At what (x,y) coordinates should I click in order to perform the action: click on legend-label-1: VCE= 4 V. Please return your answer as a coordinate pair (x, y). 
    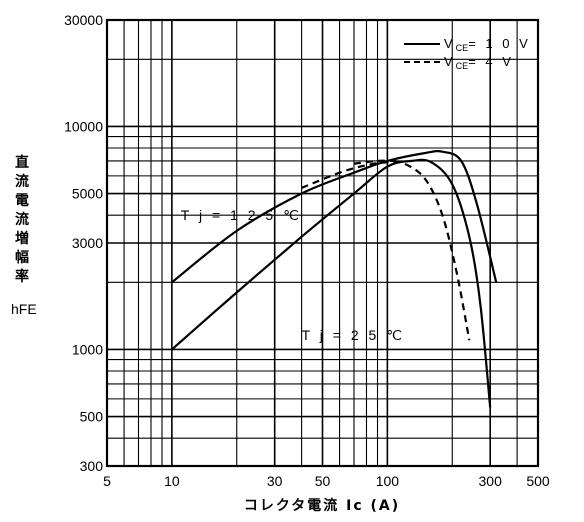
    Looking at the image, I should click on (479, 62).